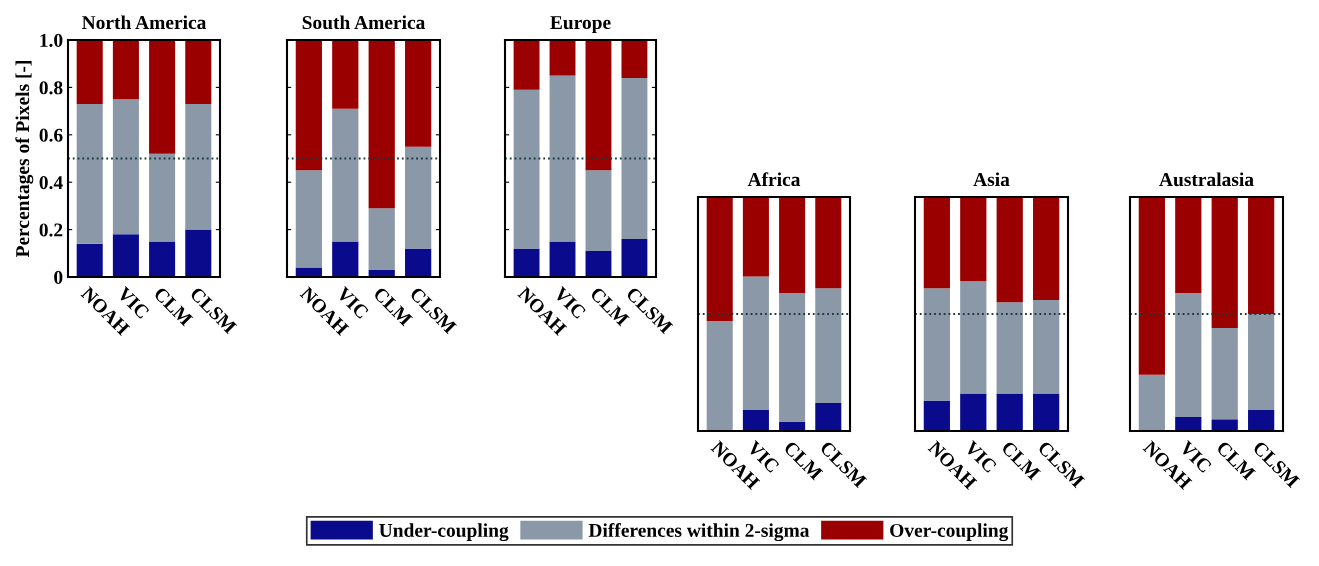  Describe the element at coordinates (949, 532) in the screenshot. I see `legend-label: Over-coupling` at that location.